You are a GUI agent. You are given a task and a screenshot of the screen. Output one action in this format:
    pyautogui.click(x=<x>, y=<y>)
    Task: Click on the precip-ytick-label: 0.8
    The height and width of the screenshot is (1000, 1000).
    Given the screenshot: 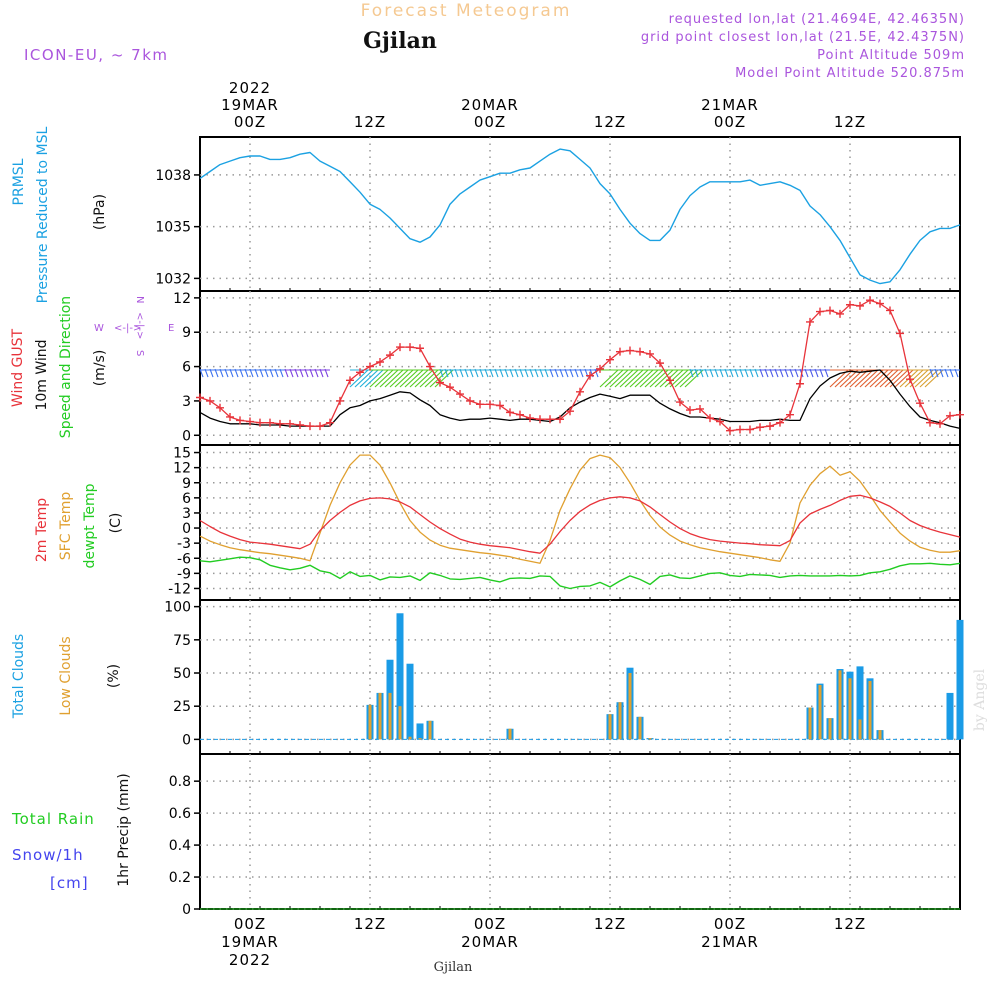 What is the action you would take?
    pyautogui.click(x=180, y=782)
    